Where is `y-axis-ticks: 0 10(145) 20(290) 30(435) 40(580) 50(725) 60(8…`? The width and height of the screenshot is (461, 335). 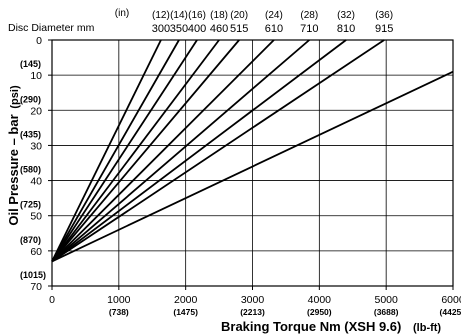
y-axis-ticks: 0 10(145) 20(290) 30(435) 40(580) 50(725) 60(8… is located at coordinates (36, 164).